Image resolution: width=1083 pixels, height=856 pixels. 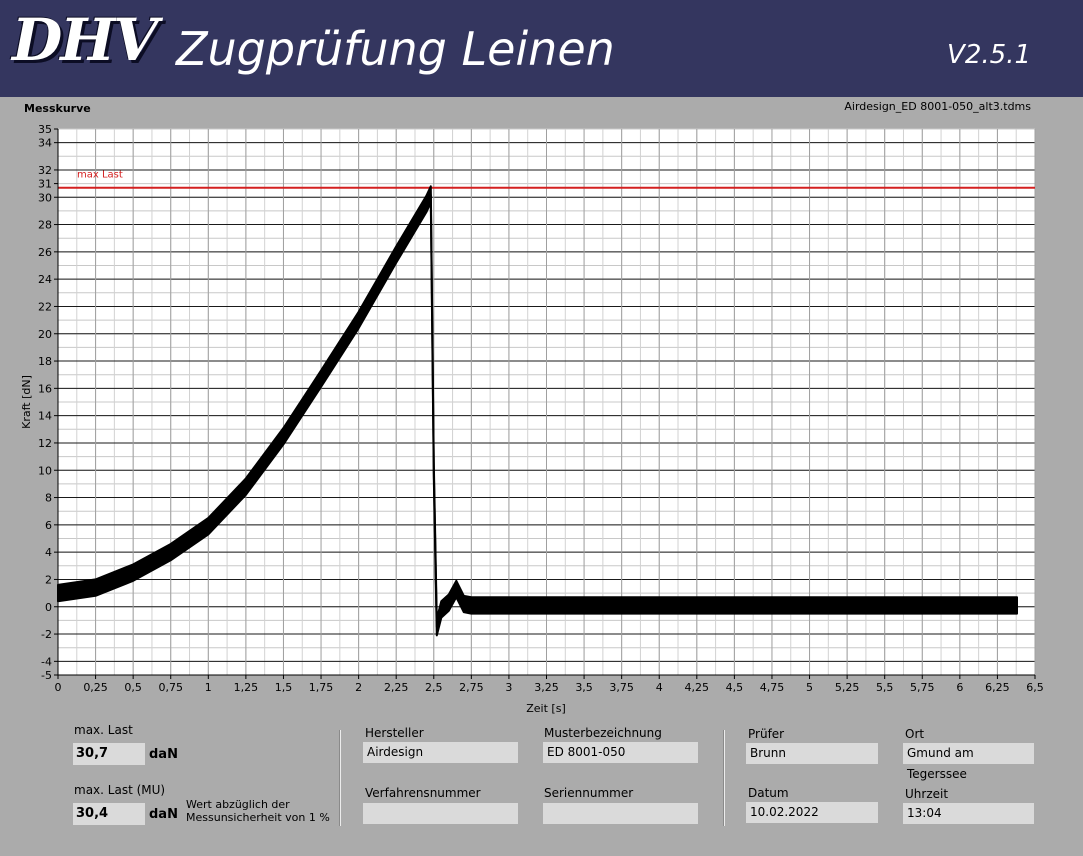 What do you see at coordinates (321, 687) in the screenshot?
I see `x-tick-label: 1,75` at bounding box center [321, 687].